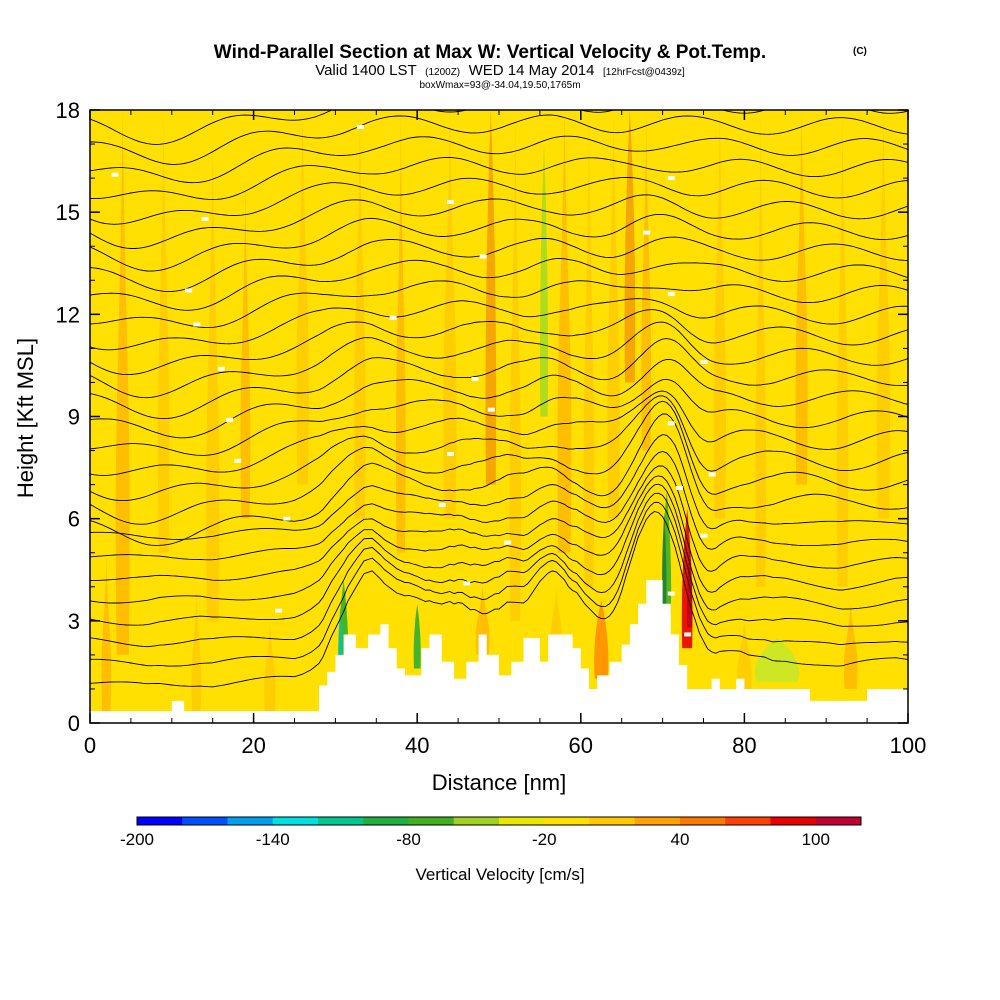  I want to click on colorbar-frame, so click(499, 821).